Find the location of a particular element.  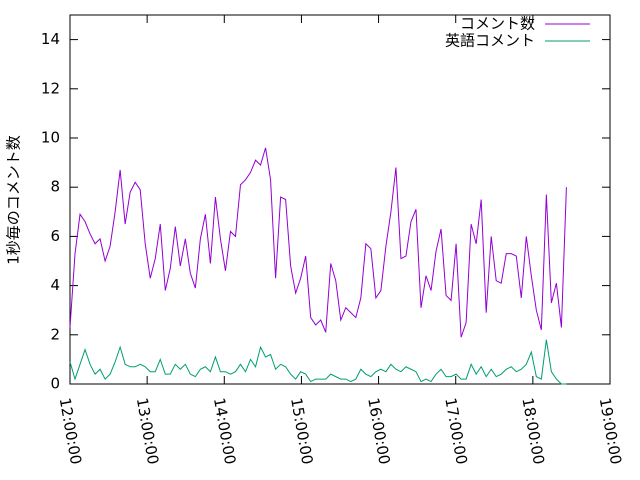

x-tick-label: 12:00:00 is located at coordinates (70, 430).